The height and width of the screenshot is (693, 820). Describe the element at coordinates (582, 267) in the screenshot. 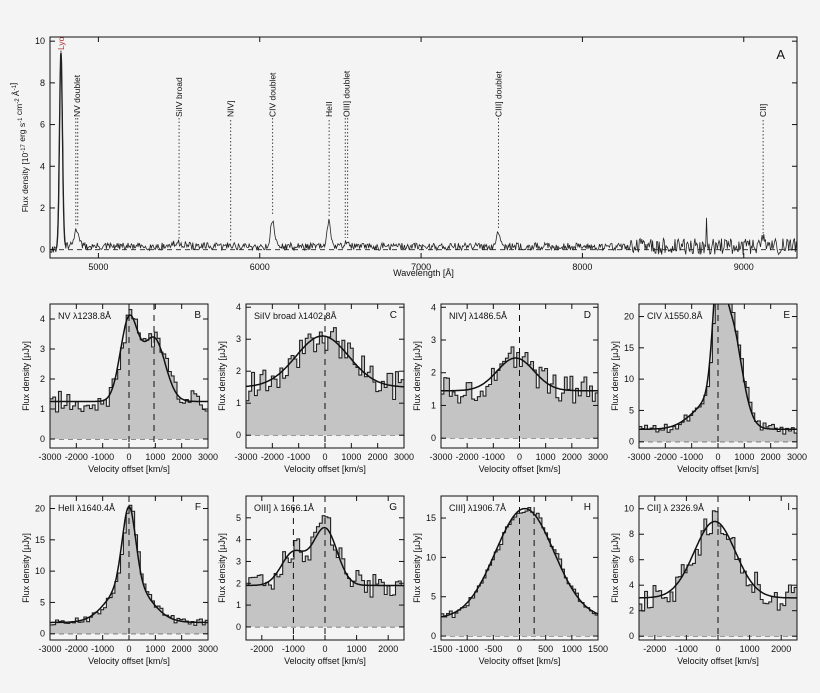

I see `x-tick-label: 8000` at that location.